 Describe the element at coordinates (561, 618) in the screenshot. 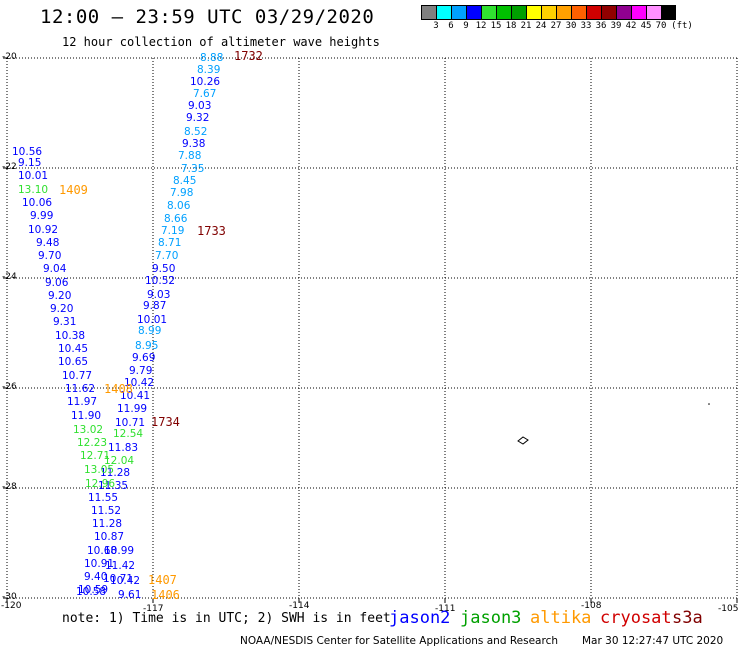

I see `satellite-altika: altika` at that location.